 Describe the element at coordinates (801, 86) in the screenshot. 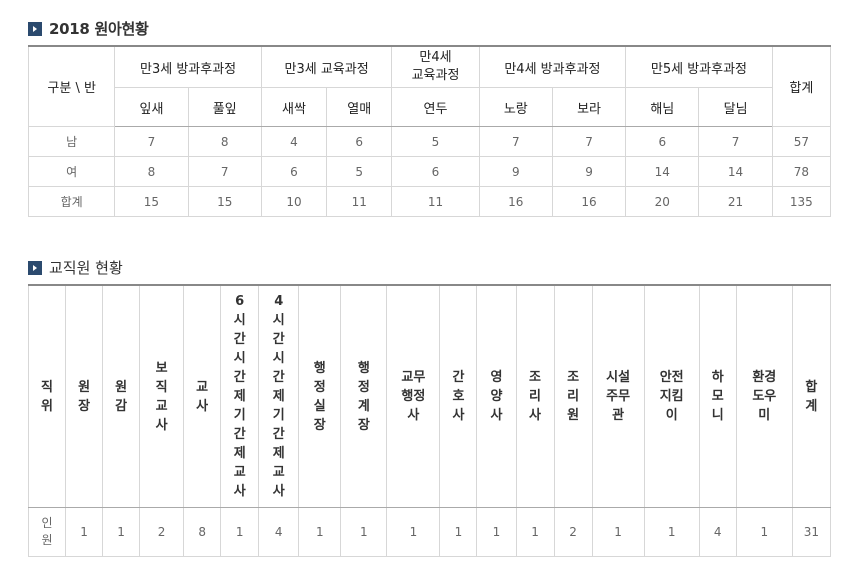

I see `total-header: 합계` at that location.